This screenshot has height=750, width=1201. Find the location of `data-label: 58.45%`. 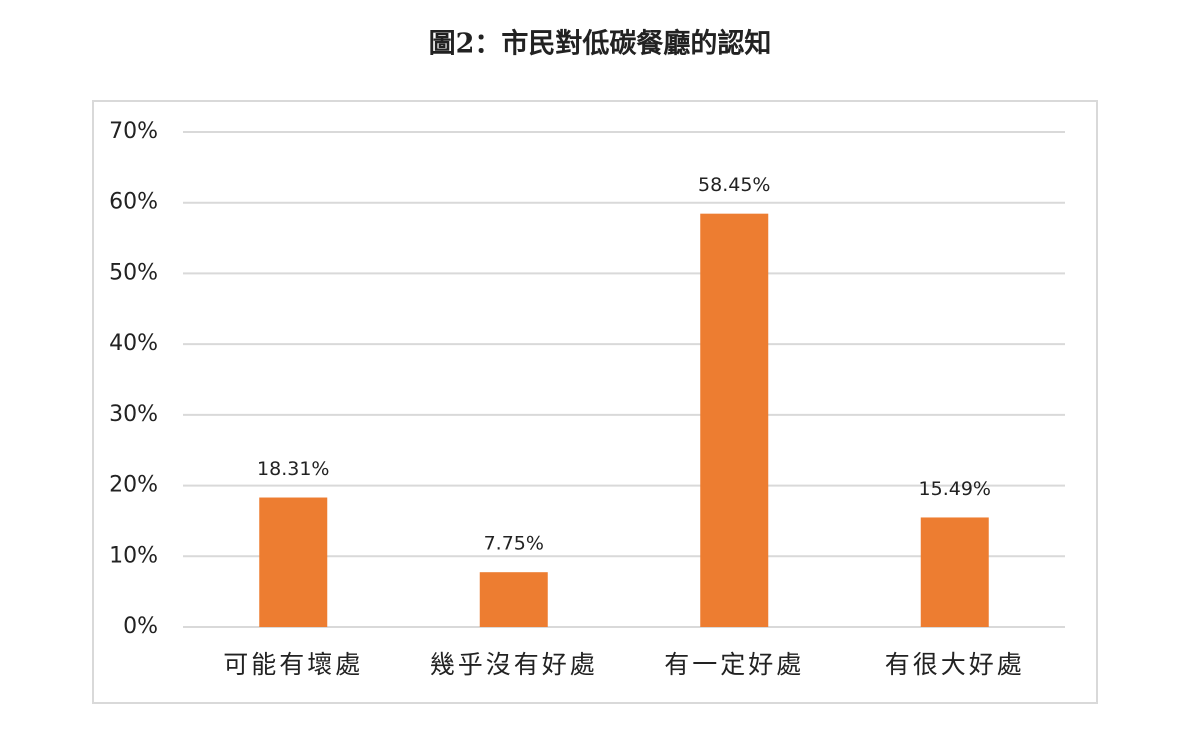

data-label: 58.45% is located at coordinates (734, 185).